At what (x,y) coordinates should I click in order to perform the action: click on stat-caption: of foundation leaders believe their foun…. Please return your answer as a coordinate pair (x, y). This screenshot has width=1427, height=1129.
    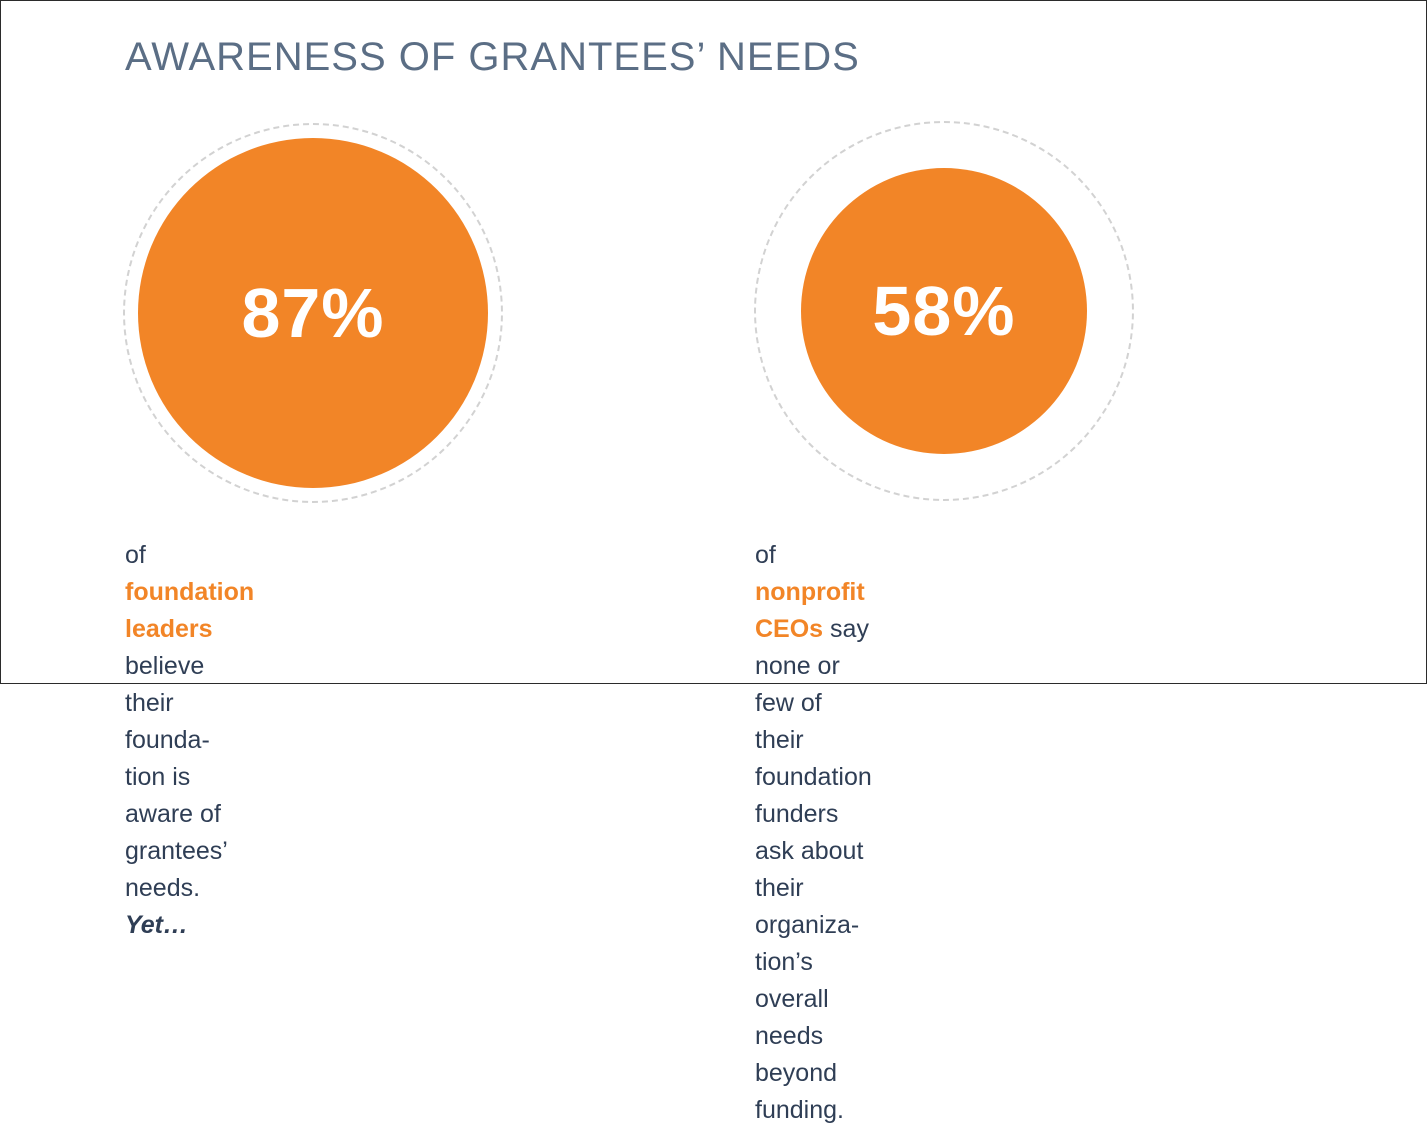
    Looking at the image, I should click on (189, 740).